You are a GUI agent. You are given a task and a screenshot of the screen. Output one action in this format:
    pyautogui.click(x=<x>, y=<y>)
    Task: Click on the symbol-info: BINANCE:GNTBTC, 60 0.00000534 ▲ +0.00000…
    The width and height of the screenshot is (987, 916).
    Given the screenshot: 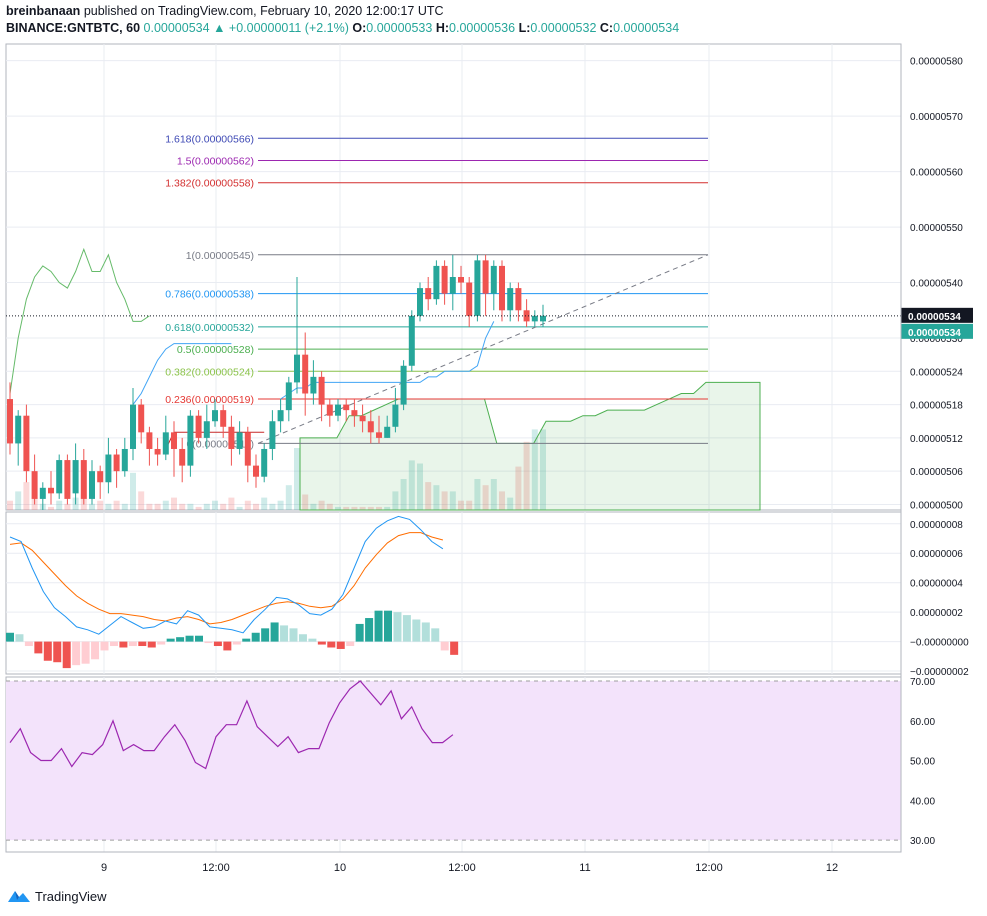 What is the action you would take?
    pyautogui.click(x=342, y=28)
    